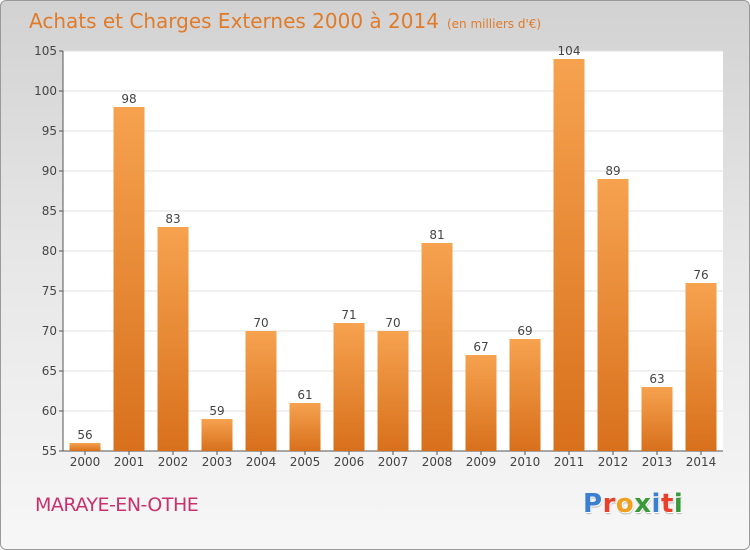  What do you see at coordinates (49, 211) in the screenshot?
I see `y-tick-label: 85` at bounding box center [49, 211].